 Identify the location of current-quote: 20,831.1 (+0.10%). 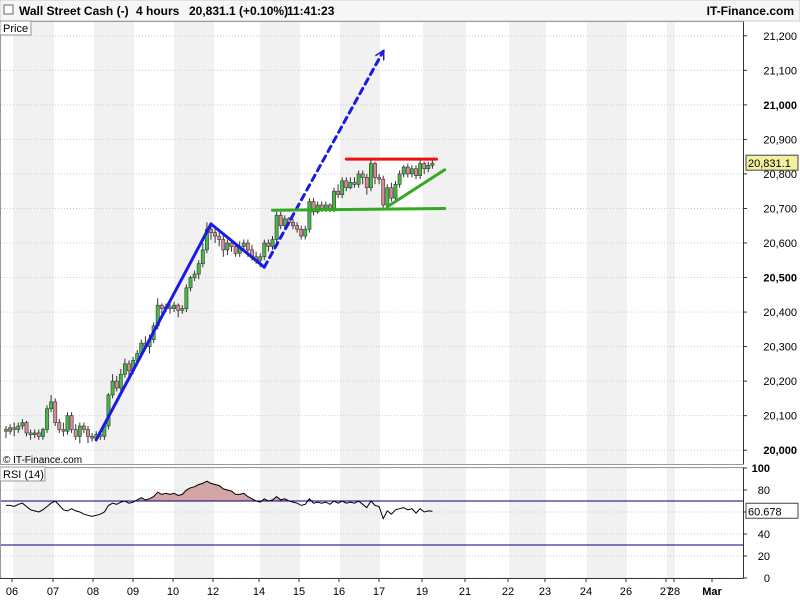
(238, 11).